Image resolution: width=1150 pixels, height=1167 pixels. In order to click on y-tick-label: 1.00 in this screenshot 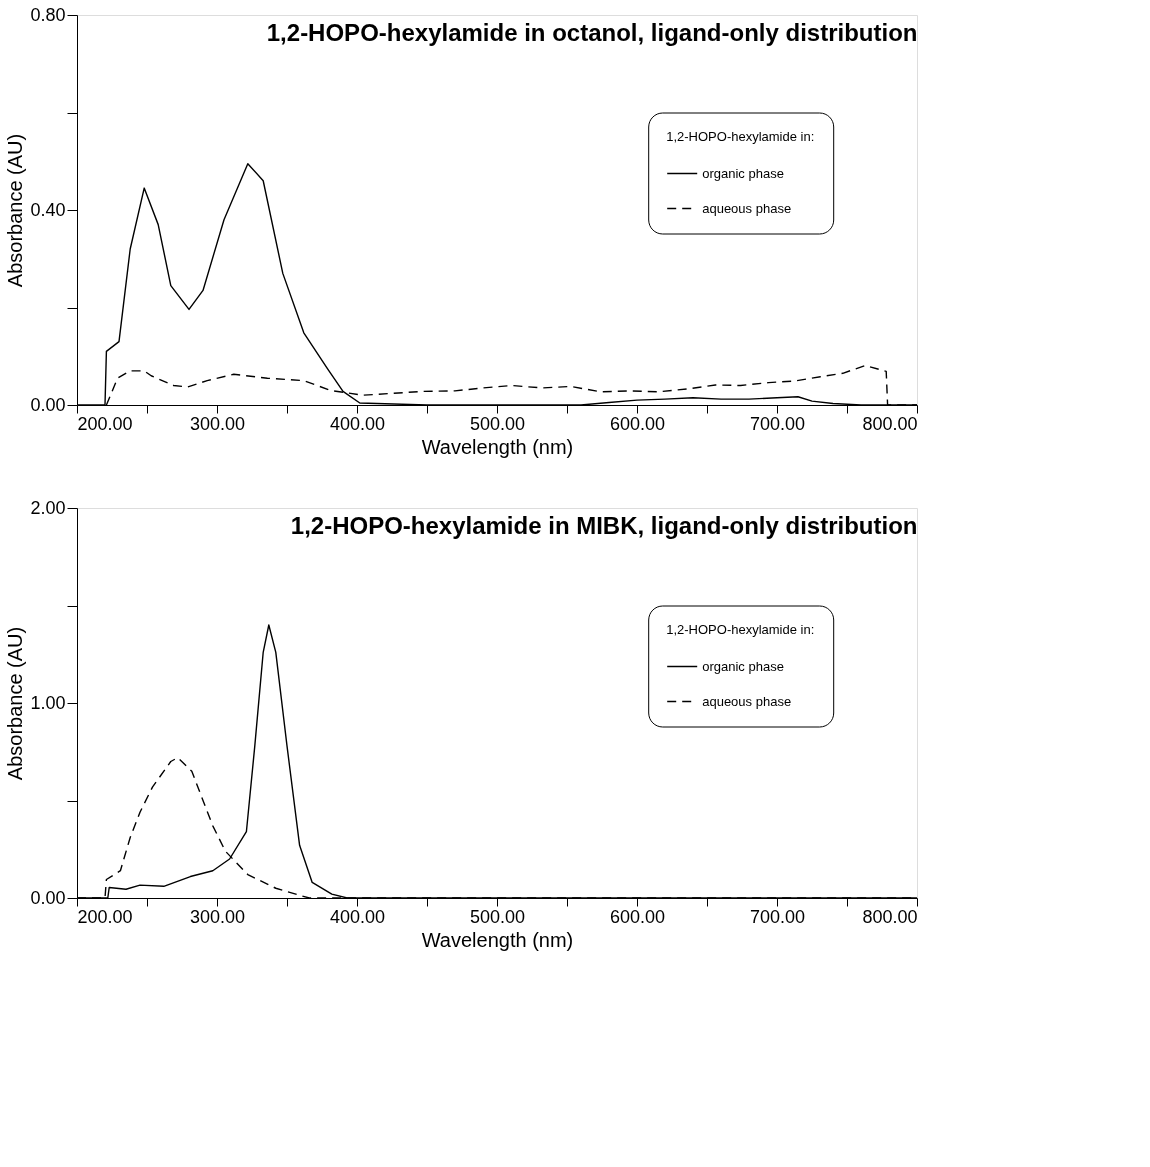, I will do `click(48, 702)`.